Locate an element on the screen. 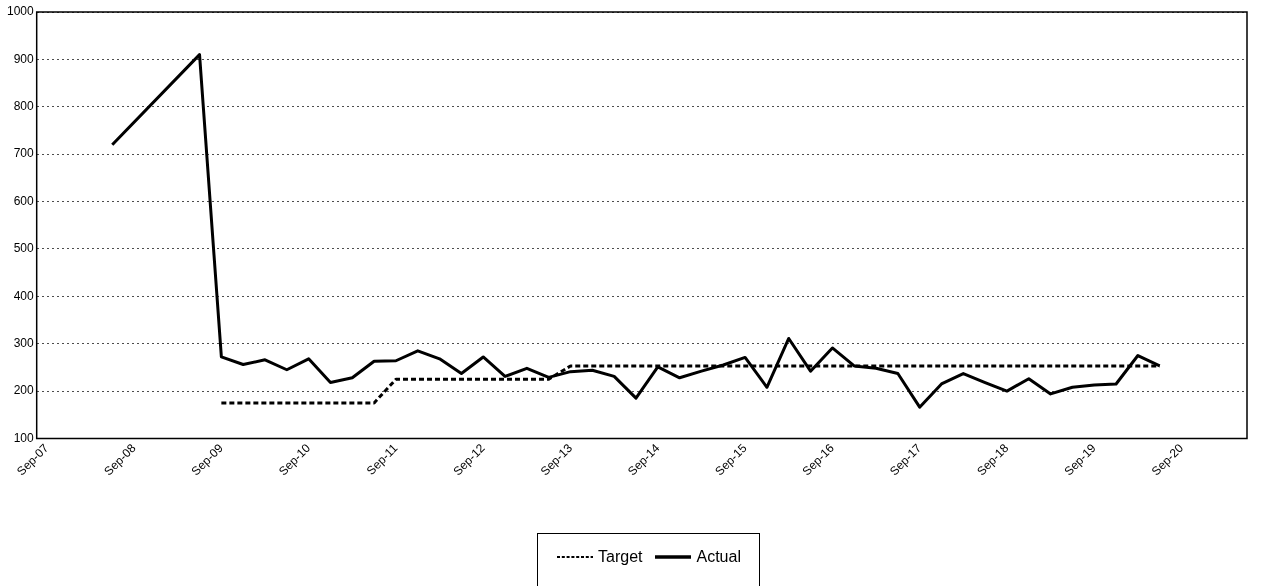  legend-label: Target is located at coordinates (620, 557).